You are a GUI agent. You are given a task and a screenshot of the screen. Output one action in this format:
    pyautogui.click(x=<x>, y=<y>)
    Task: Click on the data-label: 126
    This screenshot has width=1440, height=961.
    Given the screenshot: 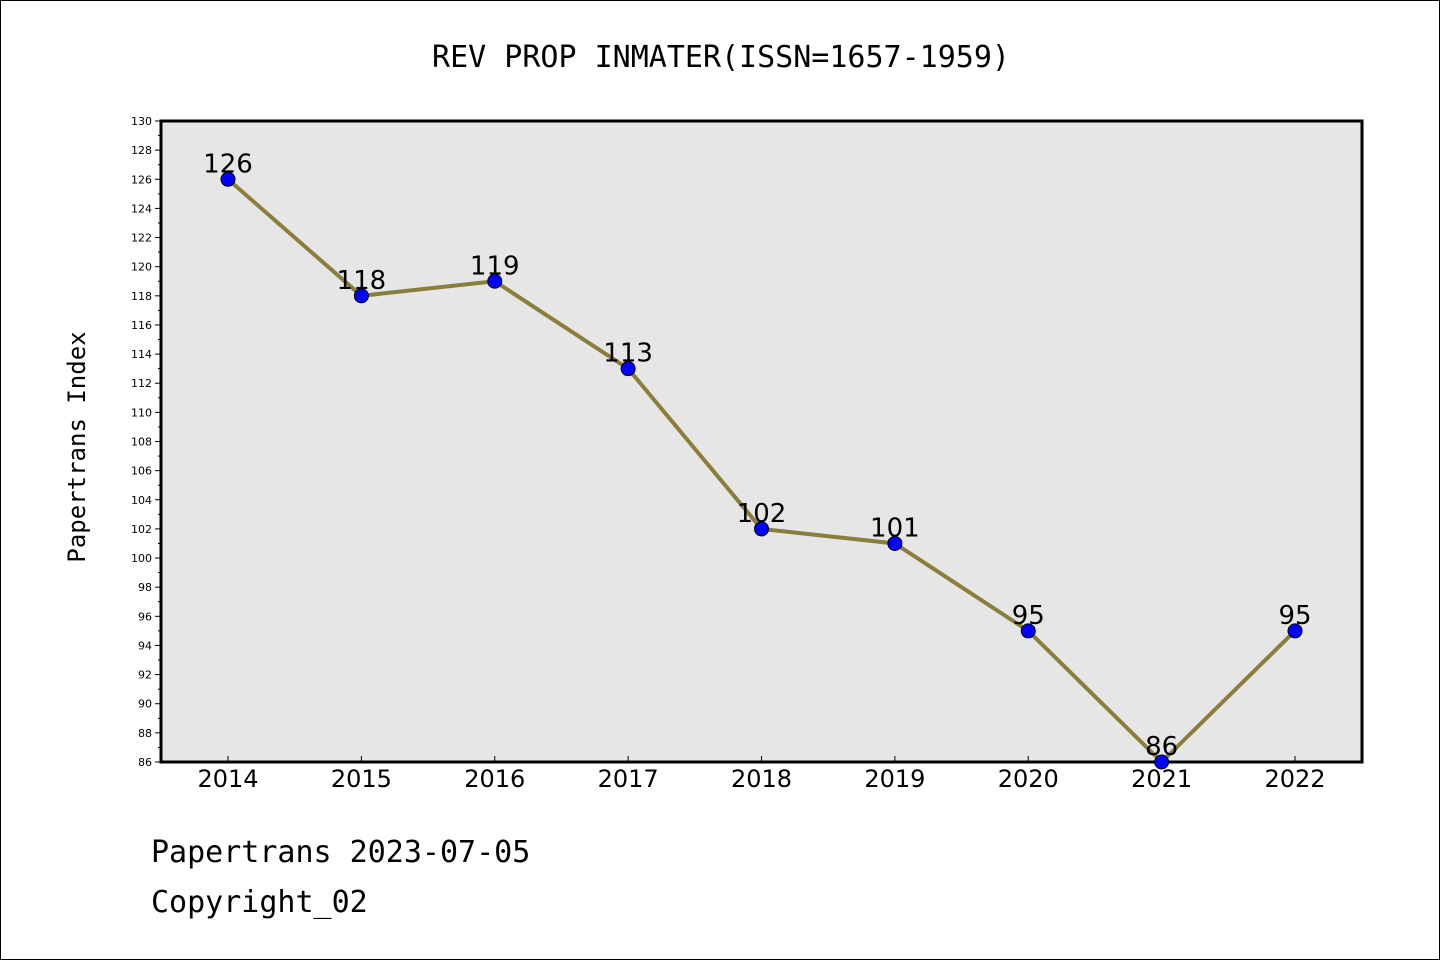 What is the action you would take?
    pyautogui.click(x=228, y=164)
    